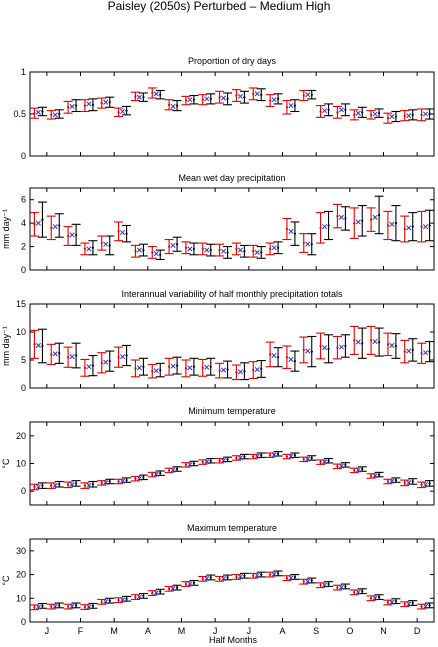 The height and width of the screenshot is (647, 438). Describe the element at coordinates (81, 631) in the screenshot. I see `month-label: F` at that location.